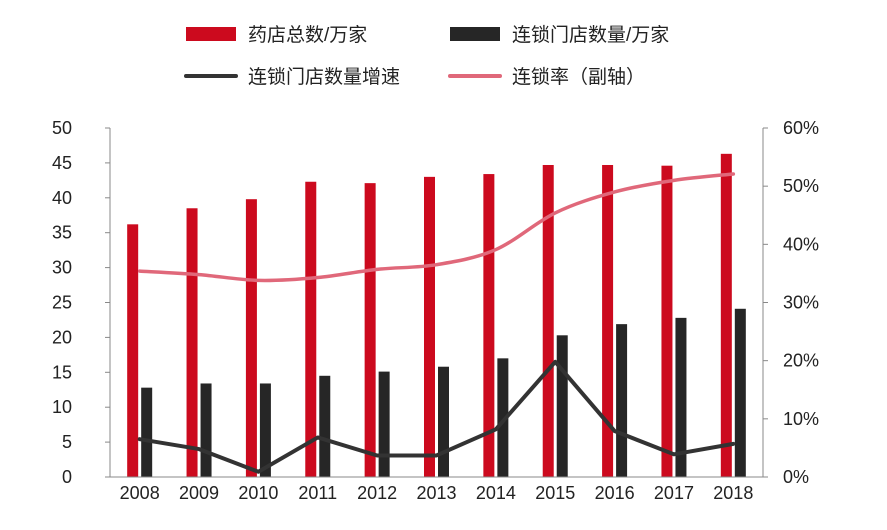  I want to click on bar-药店总数/万家-2018, so click(726, 315).